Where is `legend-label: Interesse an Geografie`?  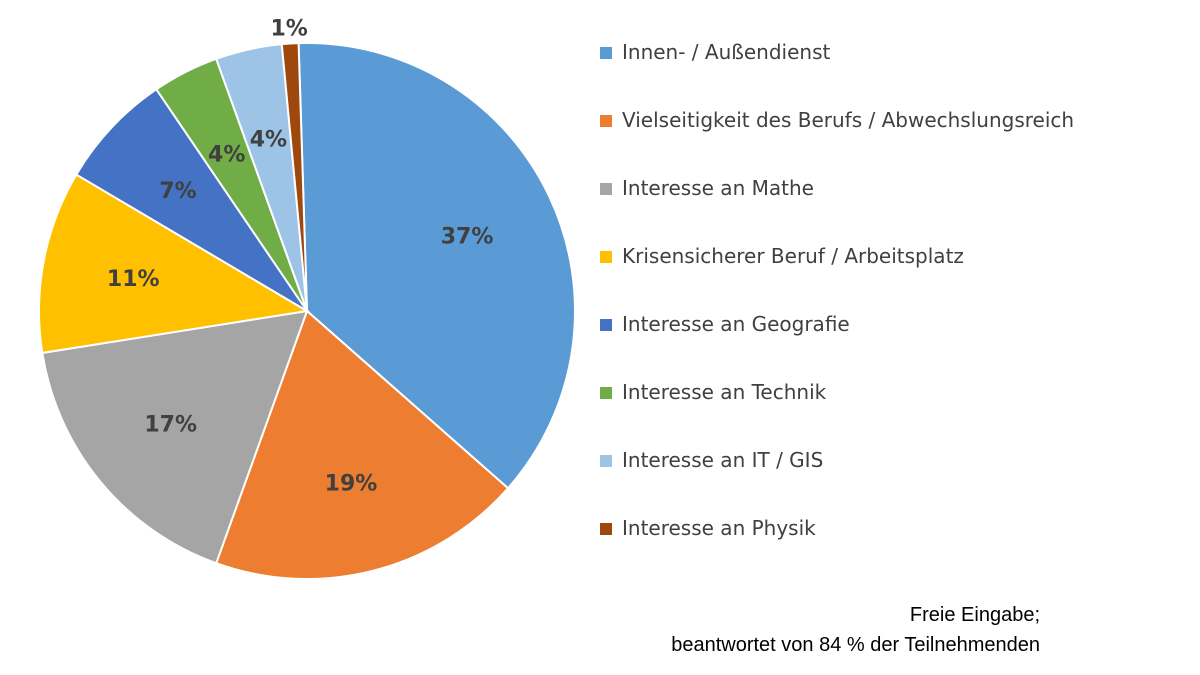 legend-label: Interesse an Geografie is located at coordinates (736, 324).